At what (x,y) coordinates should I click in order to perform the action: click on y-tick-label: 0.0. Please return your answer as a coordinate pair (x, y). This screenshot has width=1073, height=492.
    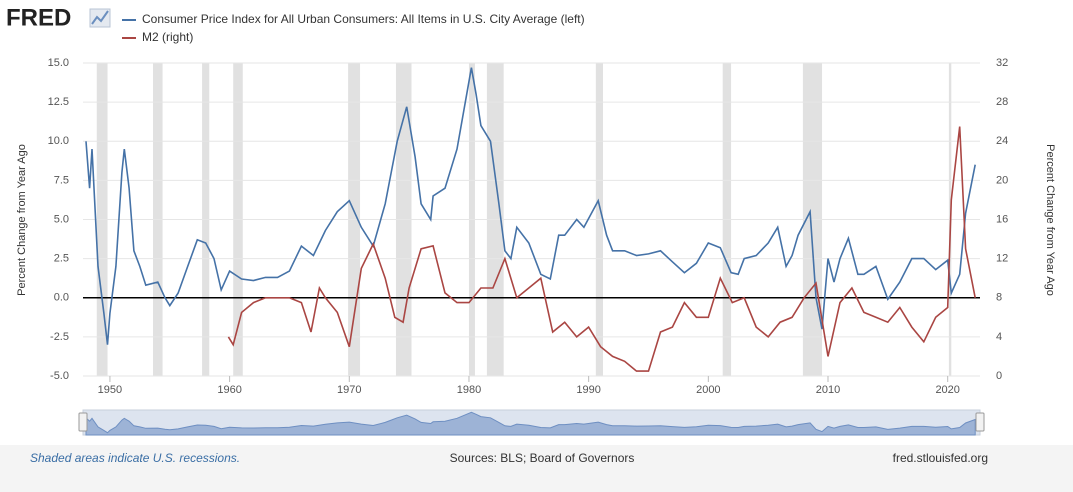
    Looking at the image, I should click on (61, 298).